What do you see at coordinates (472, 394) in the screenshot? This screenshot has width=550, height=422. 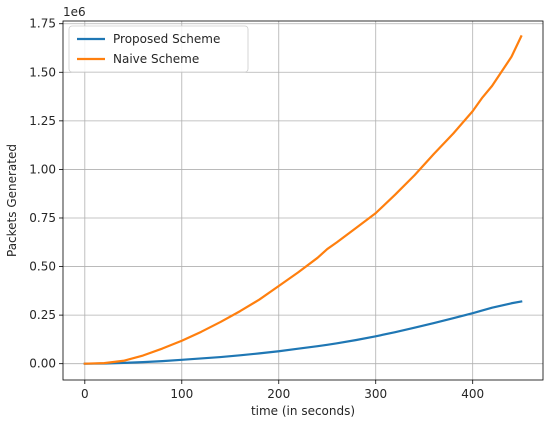 I see `x-tick-label: 400` at bounding box center [472, 394].